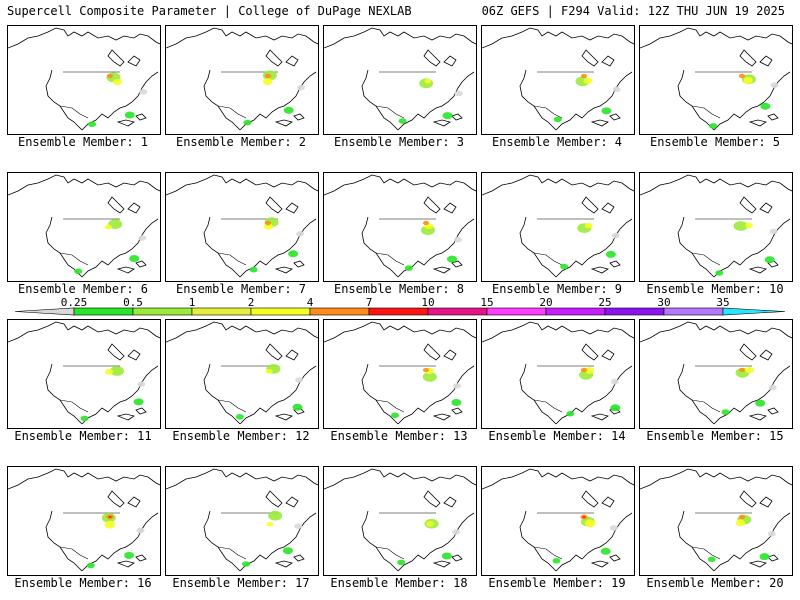  Describe the element at coordinates (399, 289) in the screenshot. I see `member-label: Ensemble Member: 8` at that location.